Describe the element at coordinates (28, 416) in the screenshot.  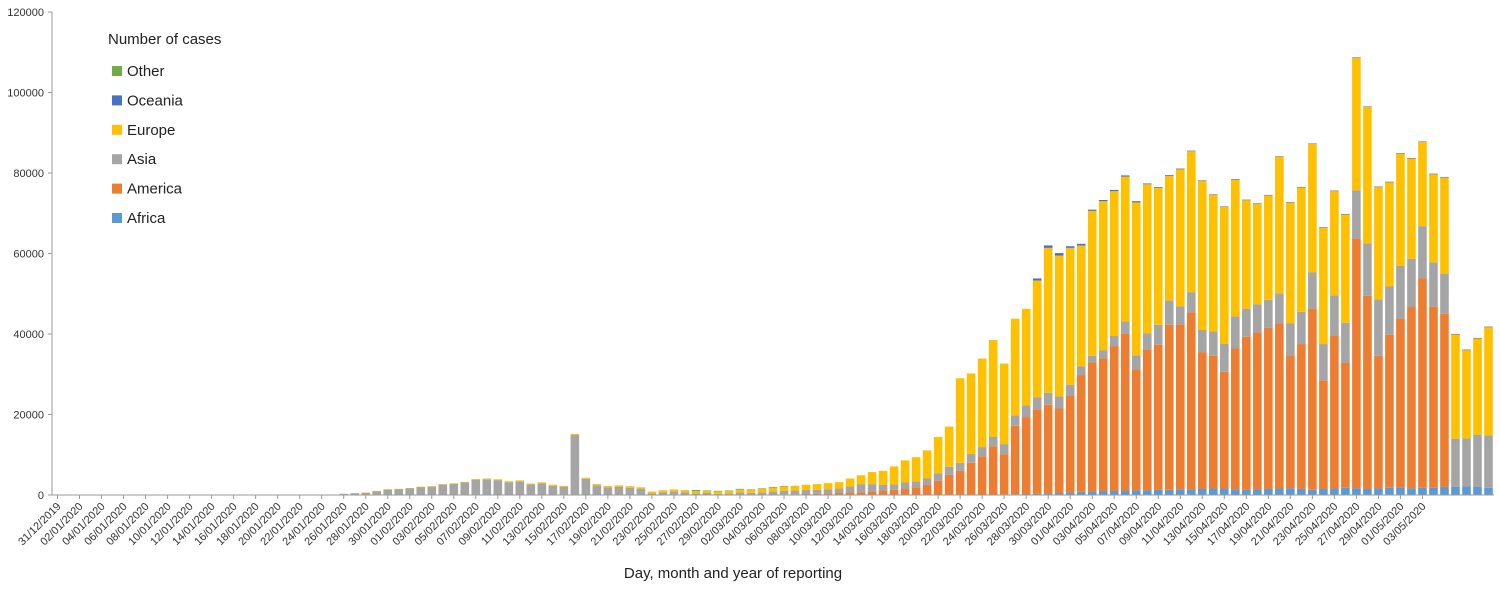
I see `y-tick-label: 20000` at that location.